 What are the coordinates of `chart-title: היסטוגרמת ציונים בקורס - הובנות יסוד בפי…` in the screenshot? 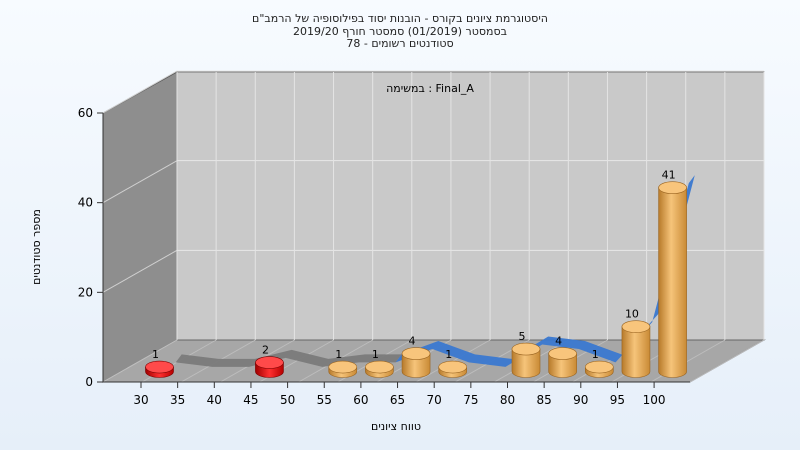 It's located at (400, 31).